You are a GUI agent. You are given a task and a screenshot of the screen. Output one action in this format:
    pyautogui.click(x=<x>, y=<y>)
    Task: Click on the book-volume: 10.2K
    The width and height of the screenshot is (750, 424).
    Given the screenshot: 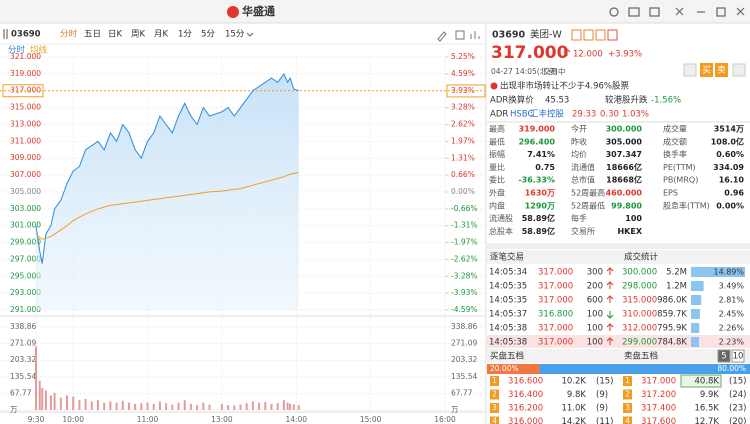 What is the action you would take?
    pyautogui.click(x=574, y=382)
    